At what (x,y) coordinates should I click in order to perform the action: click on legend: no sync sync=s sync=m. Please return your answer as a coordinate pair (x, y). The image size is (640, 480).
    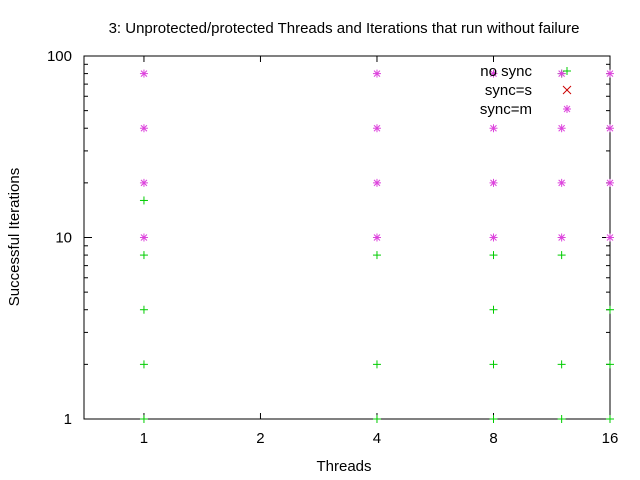
    Looking at the image, I should click on (526, 90).